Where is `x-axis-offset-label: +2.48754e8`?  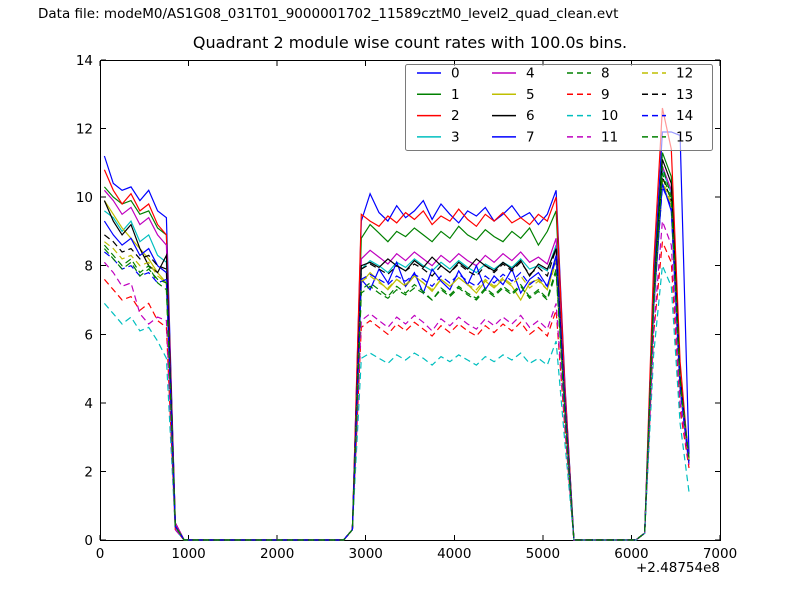
x-axis-offset-label: +2.48754e8 is located at coordinates (677, 568).